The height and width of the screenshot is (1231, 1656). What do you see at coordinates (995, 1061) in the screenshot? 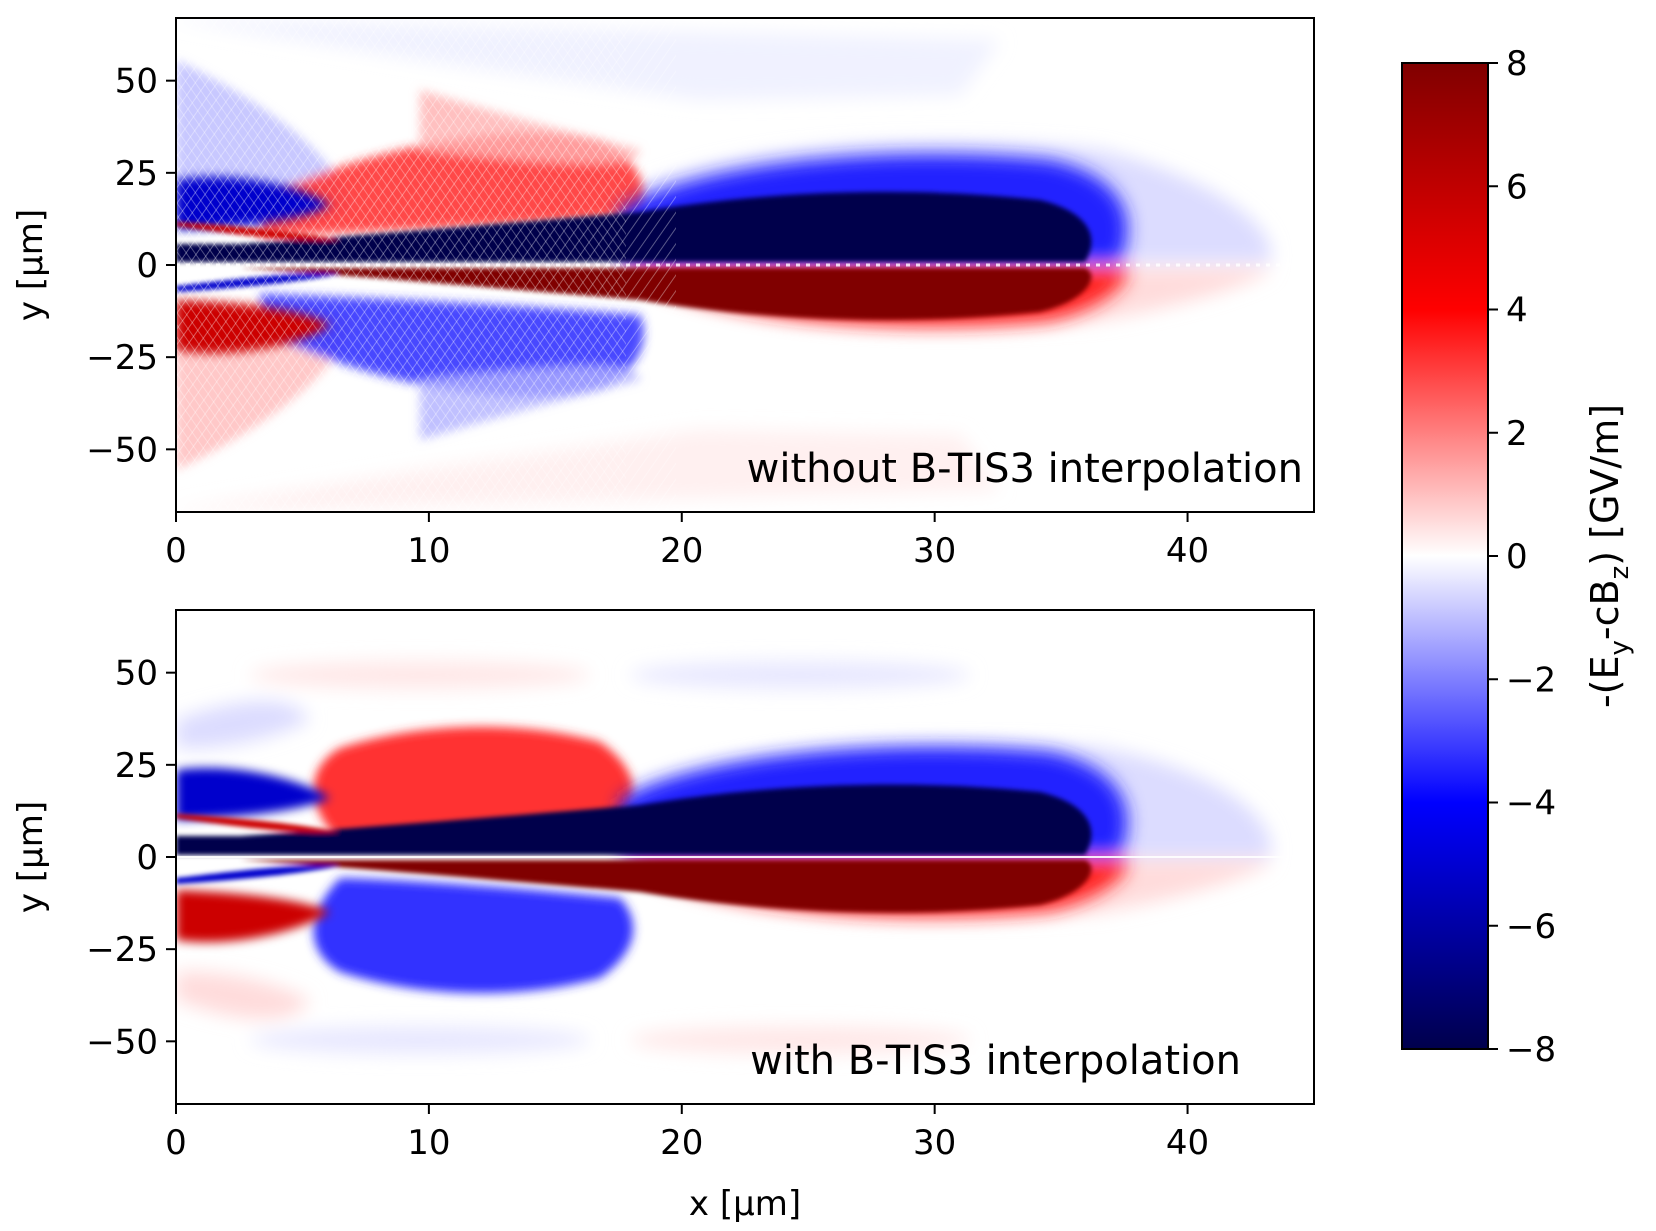
I see `annotation-with: with B-TIS3 interpolation` at bounding box center [995, 1061].